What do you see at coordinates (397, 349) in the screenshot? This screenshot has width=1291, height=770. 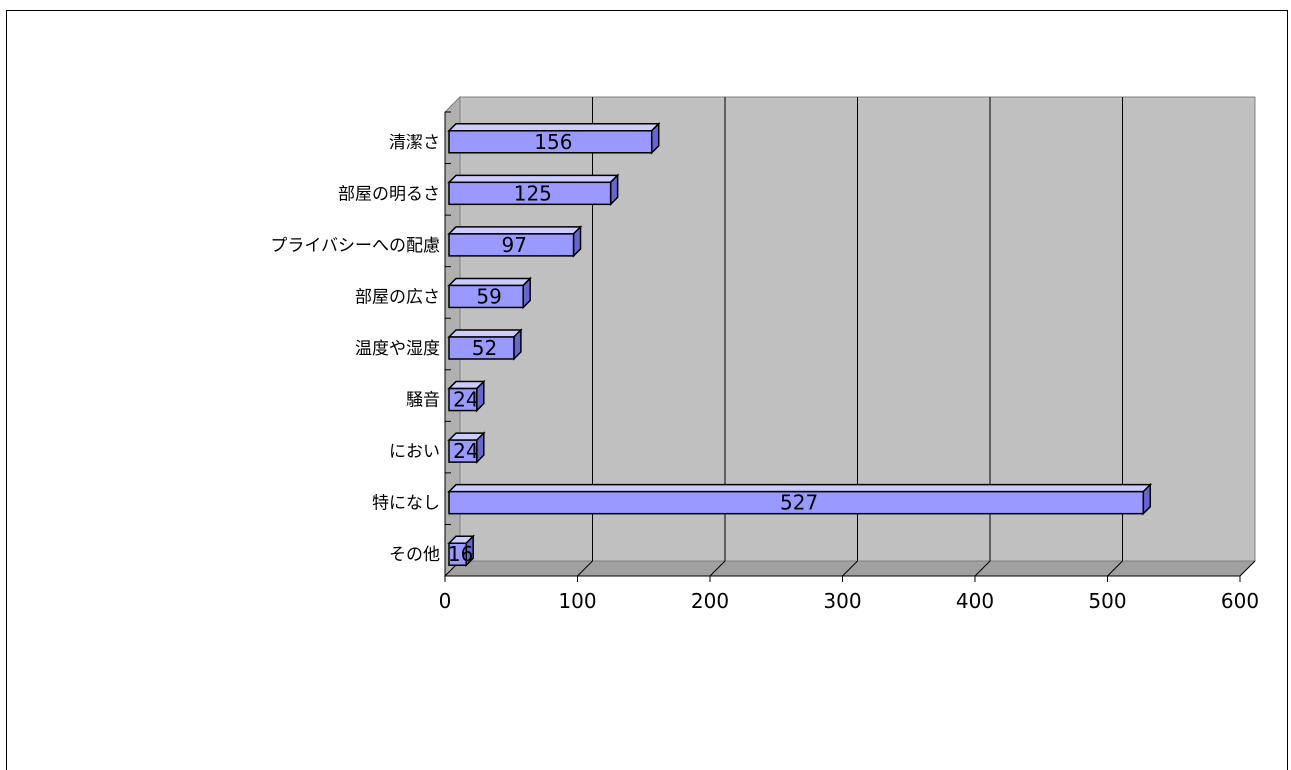 I see `category-label: 温度や湿度` at bounding box center [397, 349].